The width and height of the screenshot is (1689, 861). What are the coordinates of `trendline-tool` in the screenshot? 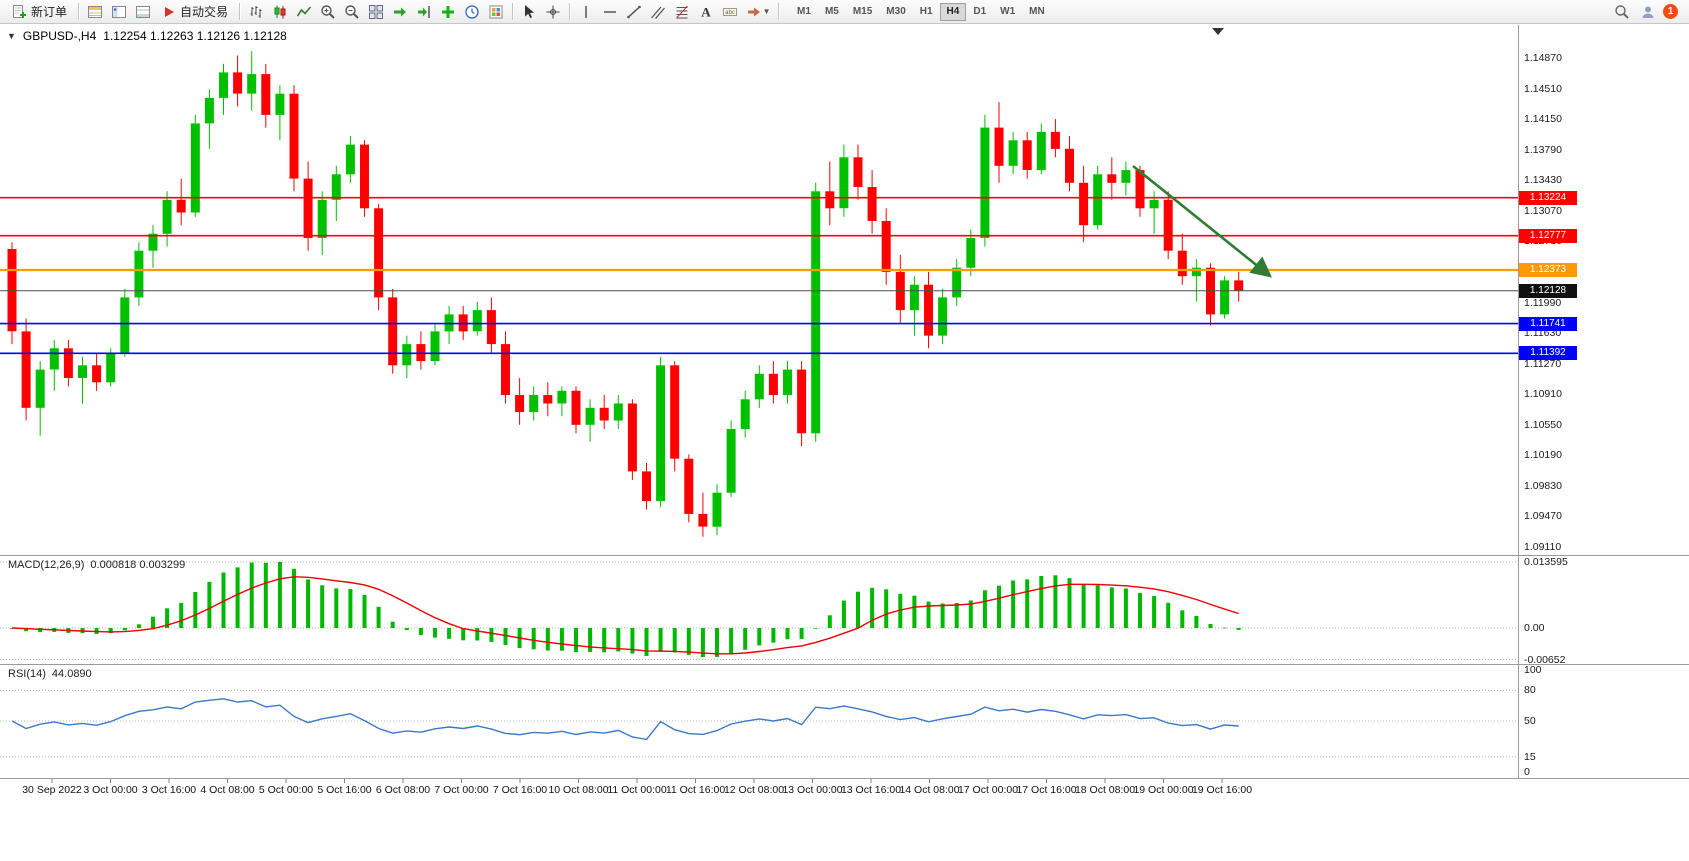 It's located at (634, 12).